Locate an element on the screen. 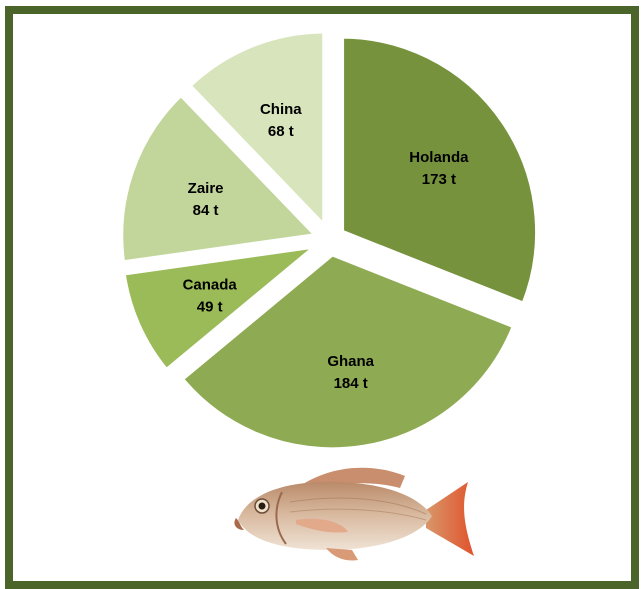 This screenshot has width=642, height=589. fish-icon is located at coordinates (354, 514).